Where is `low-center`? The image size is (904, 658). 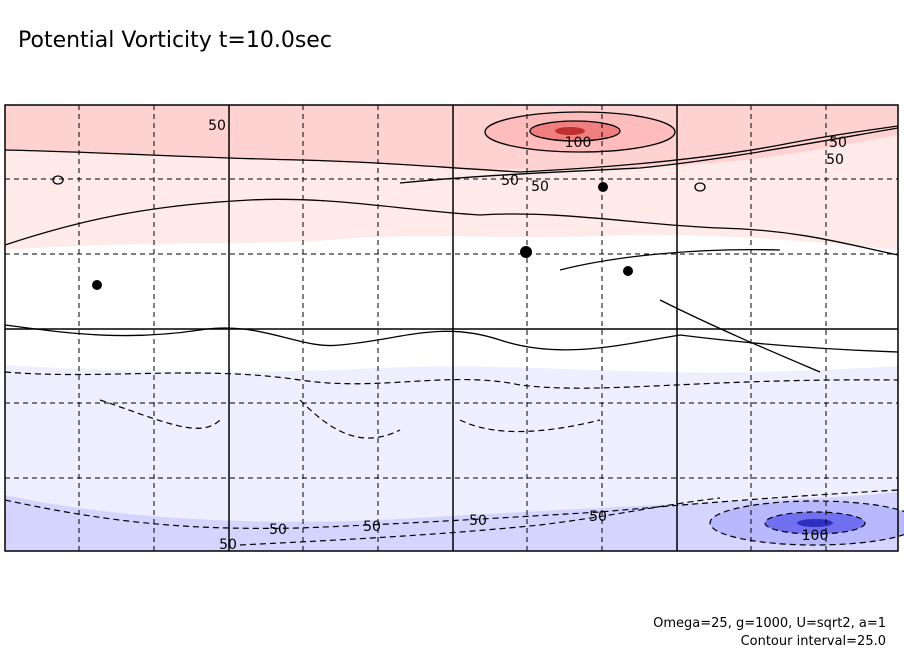 low-center is located at coordinates (815, 523).